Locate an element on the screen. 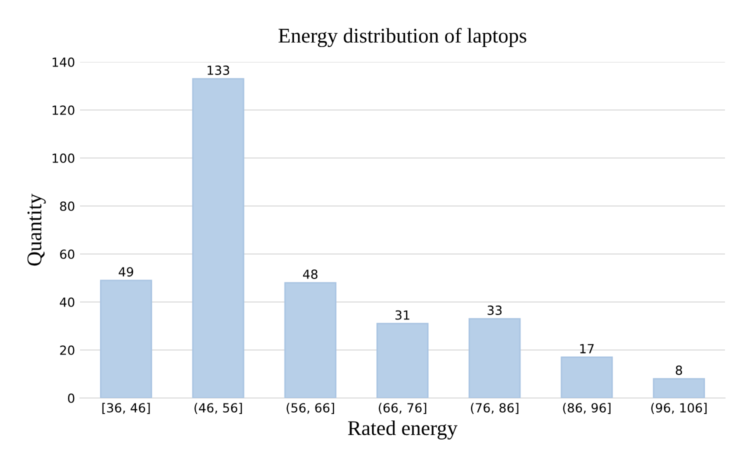 The width and height of the screenshot is (739, 476). x-axis-title: Rated energy is located at coordinates (403, 430).